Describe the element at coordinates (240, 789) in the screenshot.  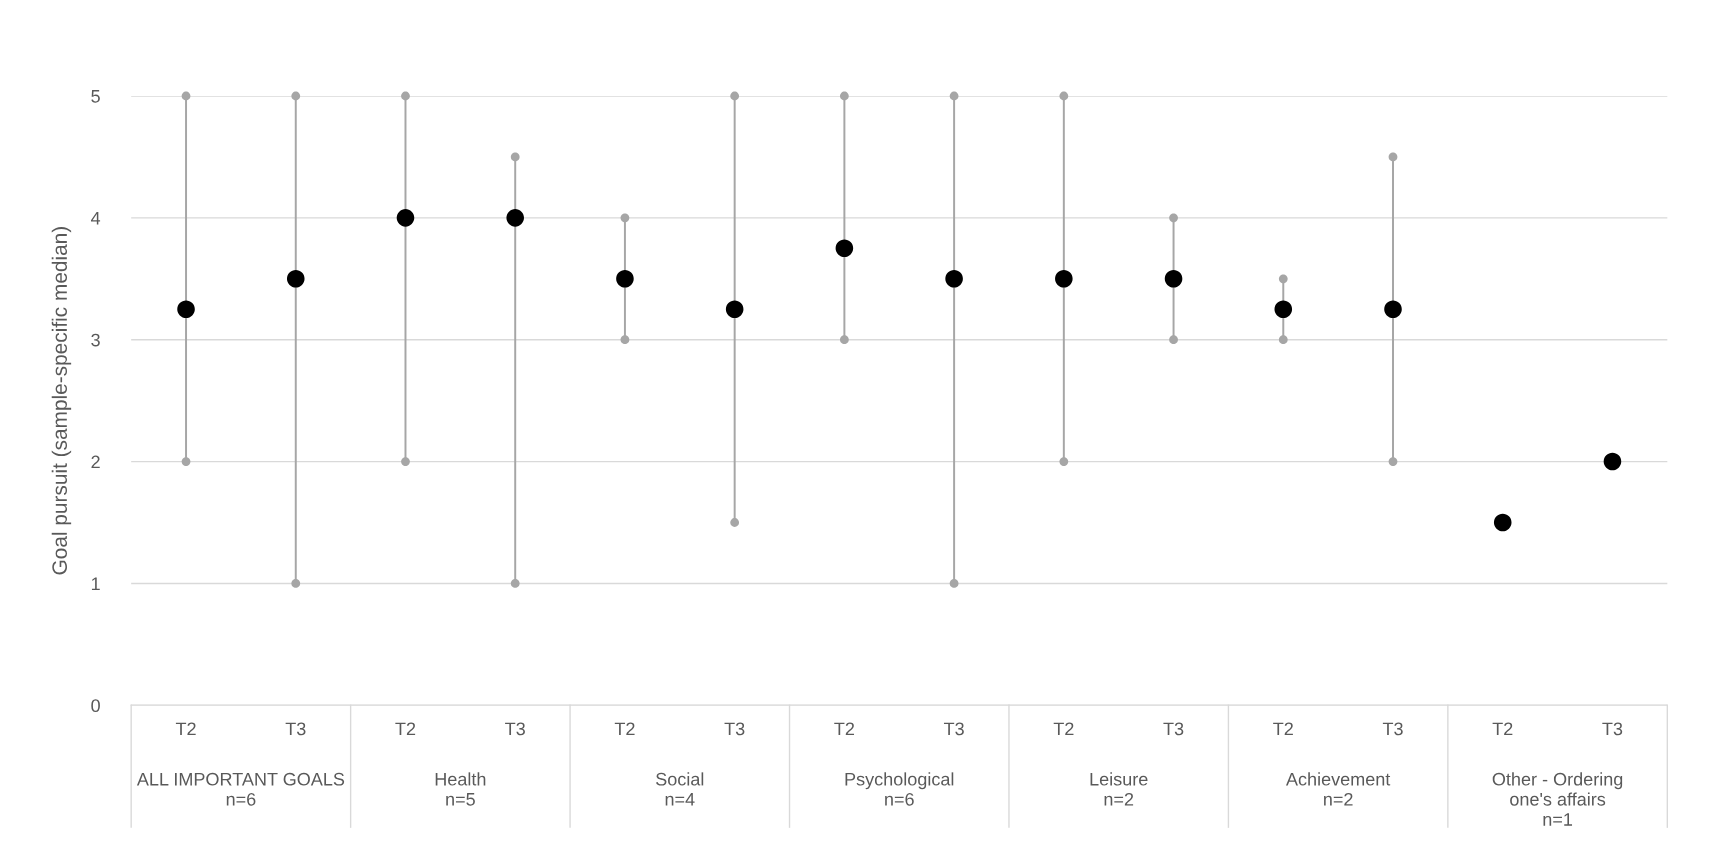
I see `text: ALL IMPORTANT GOALS n=6` at that location.